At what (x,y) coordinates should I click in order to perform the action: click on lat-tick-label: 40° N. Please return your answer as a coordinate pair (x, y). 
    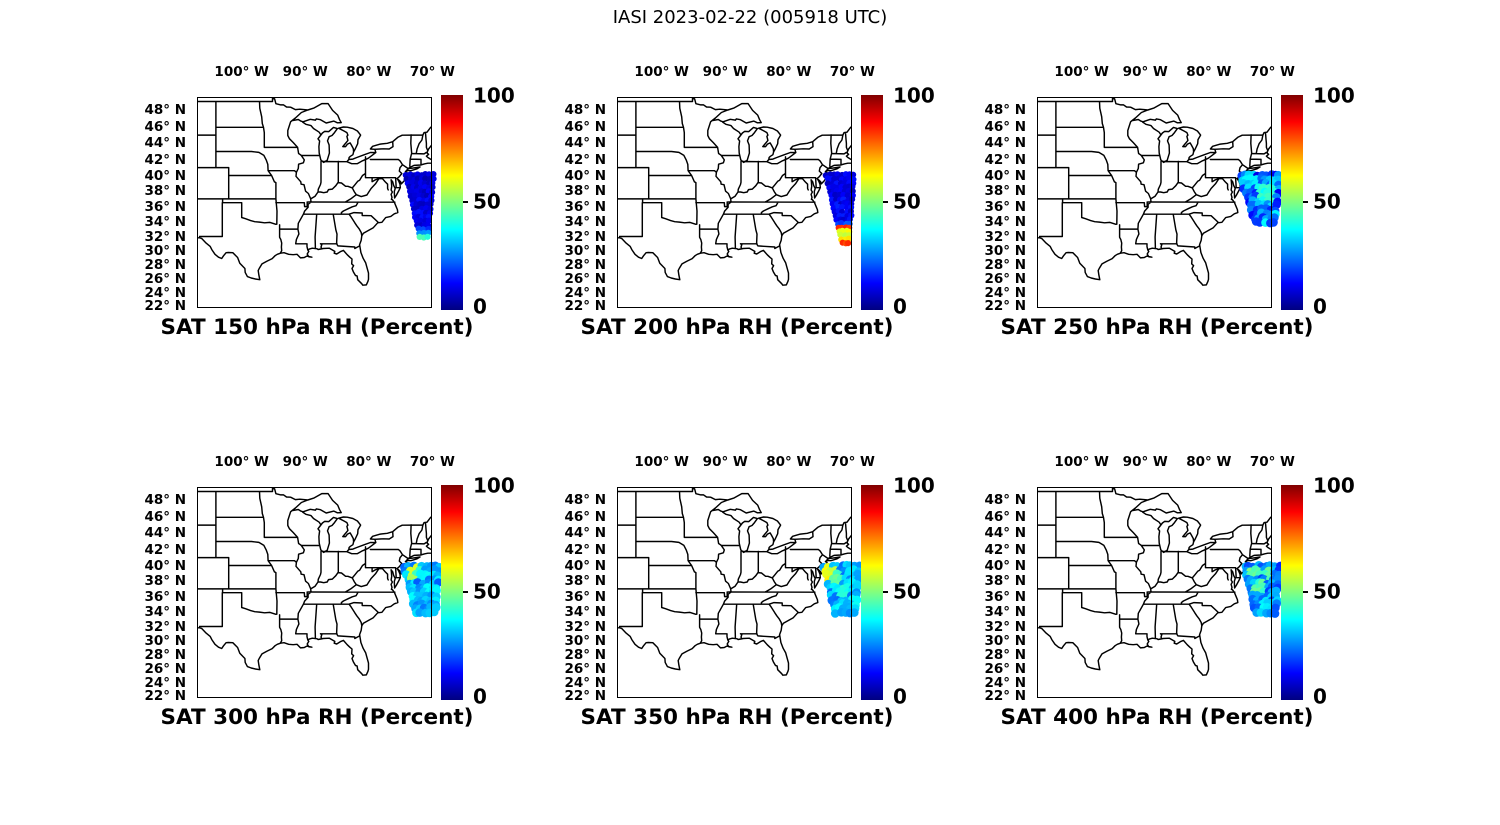
    Looking at the image, I should click on (585, 175).